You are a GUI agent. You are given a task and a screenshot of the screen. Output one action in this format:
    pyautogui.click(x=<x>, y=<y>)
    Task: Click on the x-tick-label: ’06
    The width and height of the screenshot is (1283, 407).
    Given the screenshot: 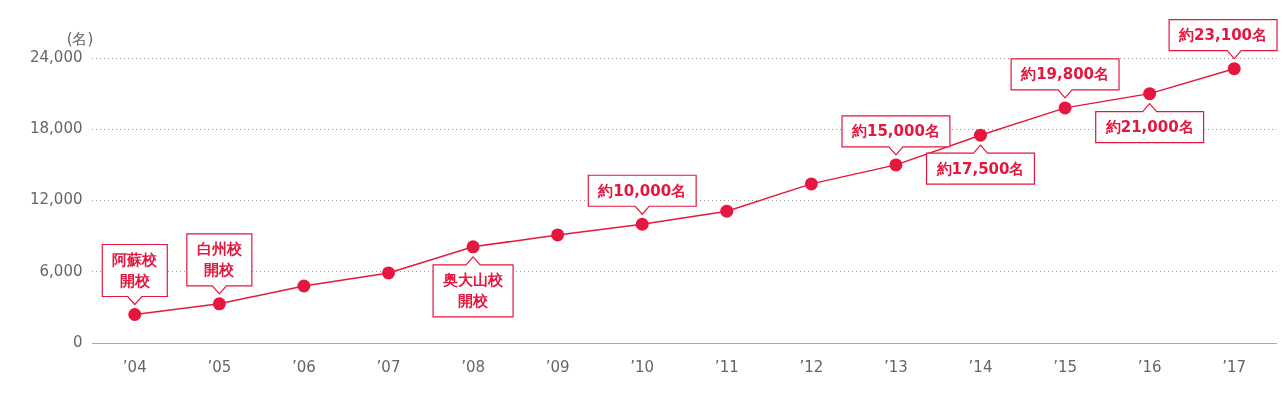 What is the action you would take?
    pyautogui.click(x=303, y=366)
    